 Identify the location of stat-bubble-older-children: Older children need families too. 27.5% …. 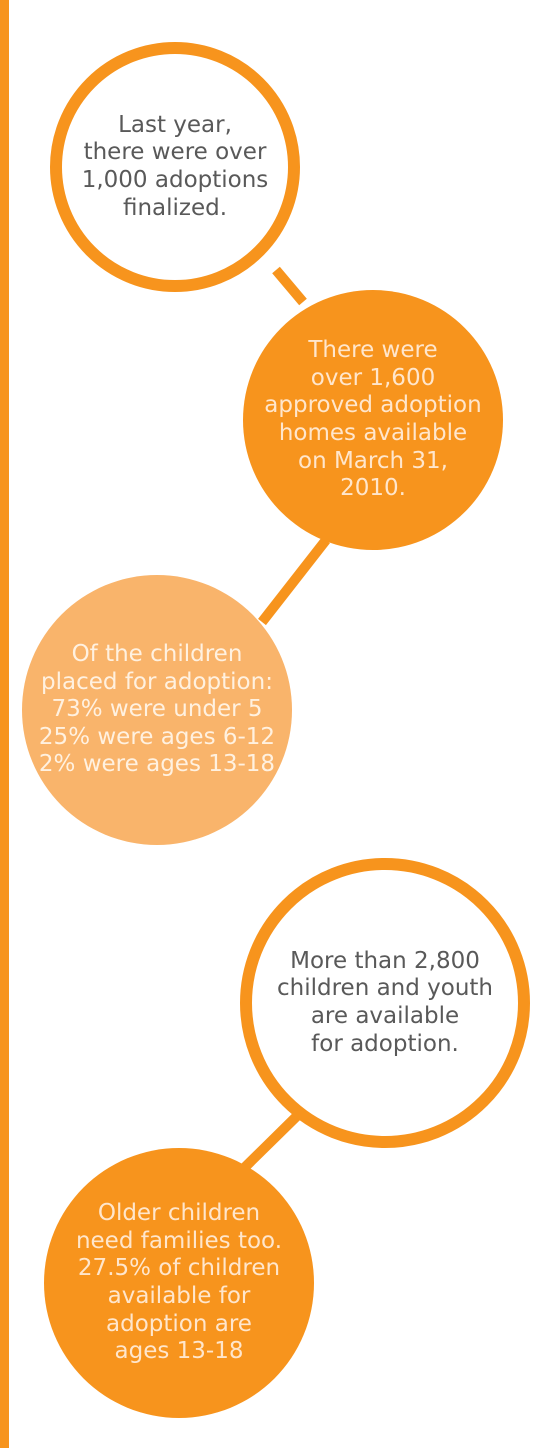
(179, 1283).